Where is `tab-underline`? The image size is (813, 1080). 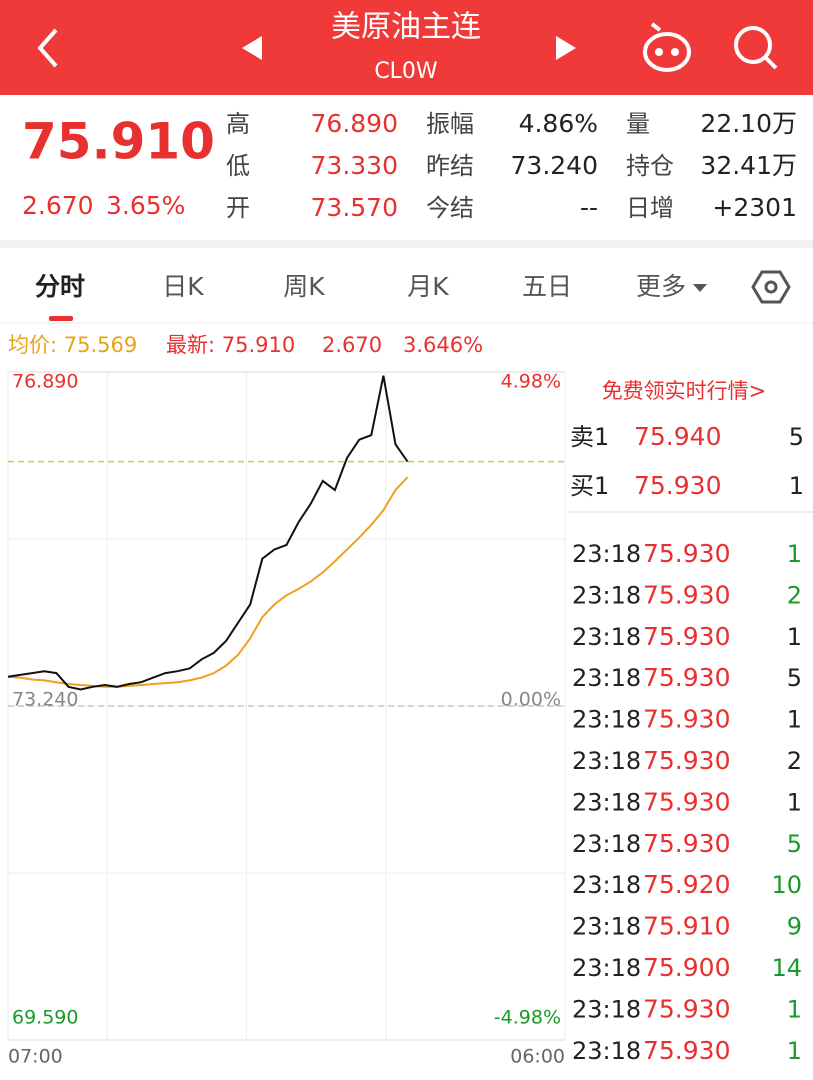
tab-underline is located at coordinates (61, 318).